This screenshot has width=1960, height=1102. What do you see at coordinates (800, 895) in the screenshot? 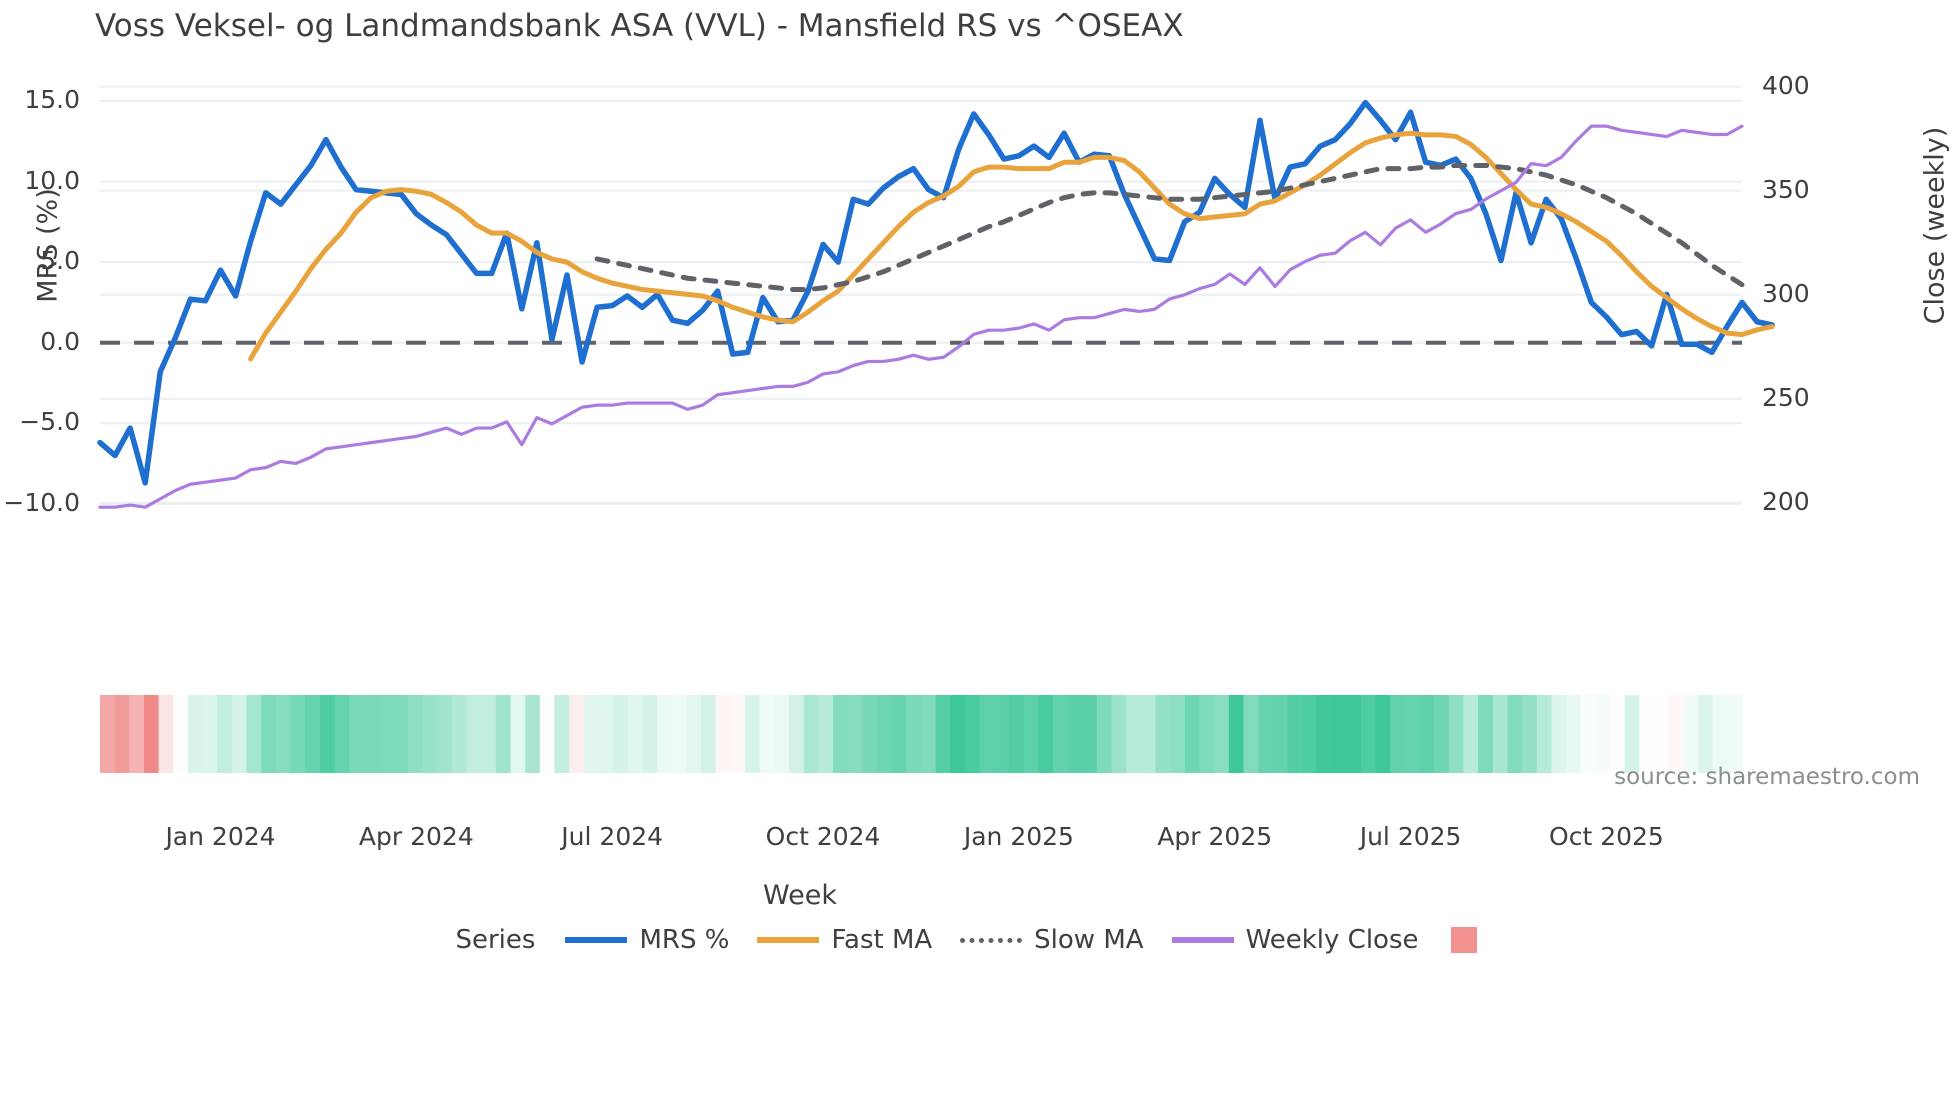
I see `x-axis-label: Week` at bounding box center [800, 895].